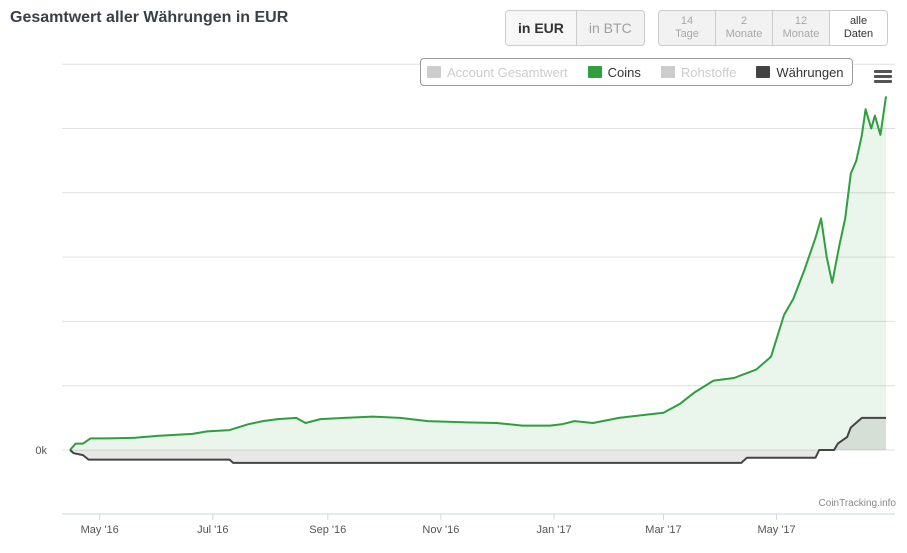  I want to click on range-12-monate-button: 12 Monate, so click(801, 28).